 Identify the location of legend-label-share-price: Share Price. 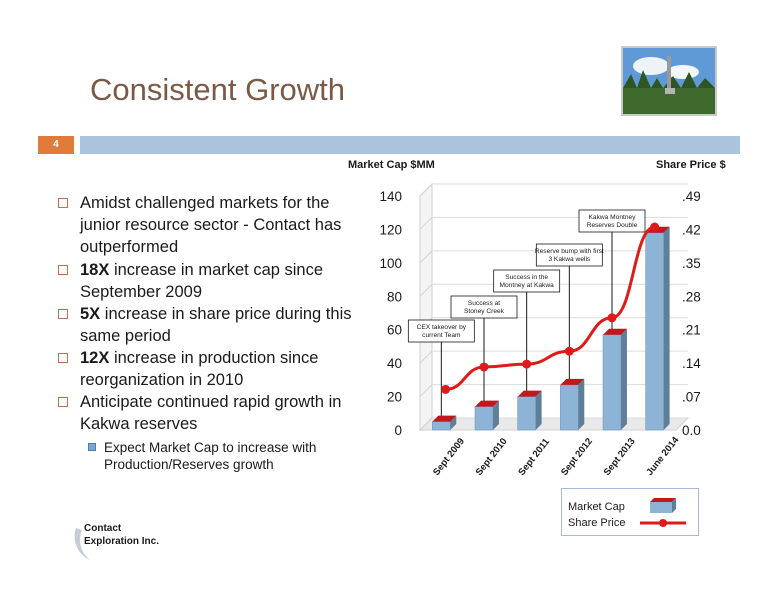
(597, 523).